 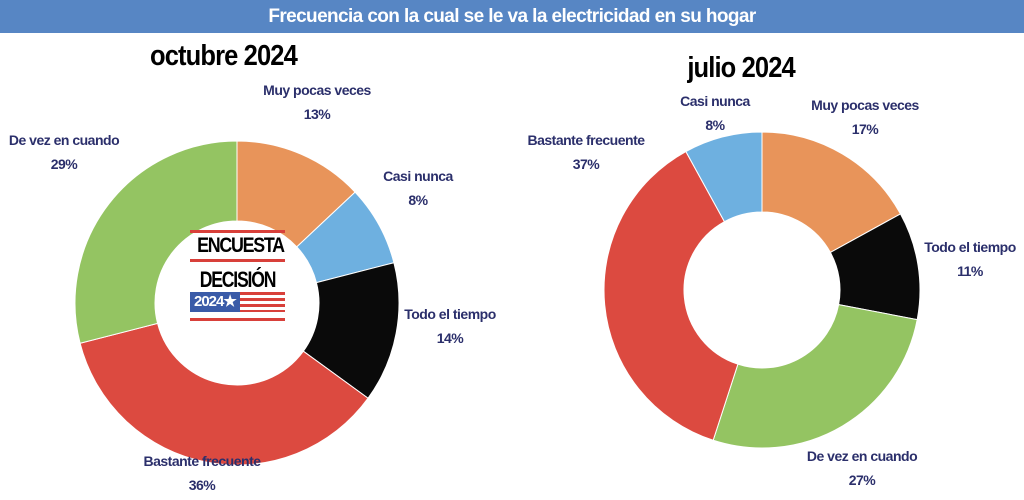 What do you see at coordinates (865, 117) in the screenshot?
I see `slice-label: Muy pocas veces 17%` at bounding box center [865, 117].